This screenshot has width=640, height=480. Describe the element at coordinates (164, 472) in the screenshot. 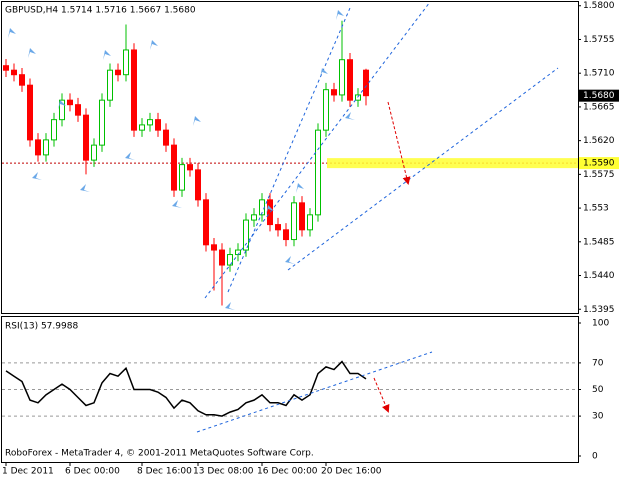

I see `x-tick-label: 8 Dec 16:00` at that location.